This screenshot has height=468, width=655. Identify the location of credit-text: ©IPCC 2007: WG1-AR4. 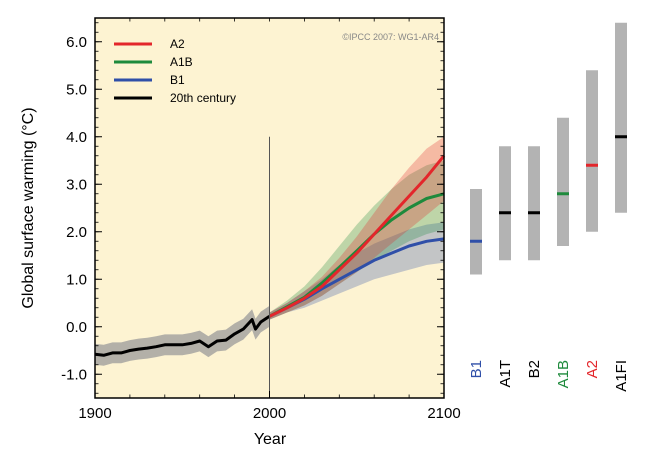
(390, 37).